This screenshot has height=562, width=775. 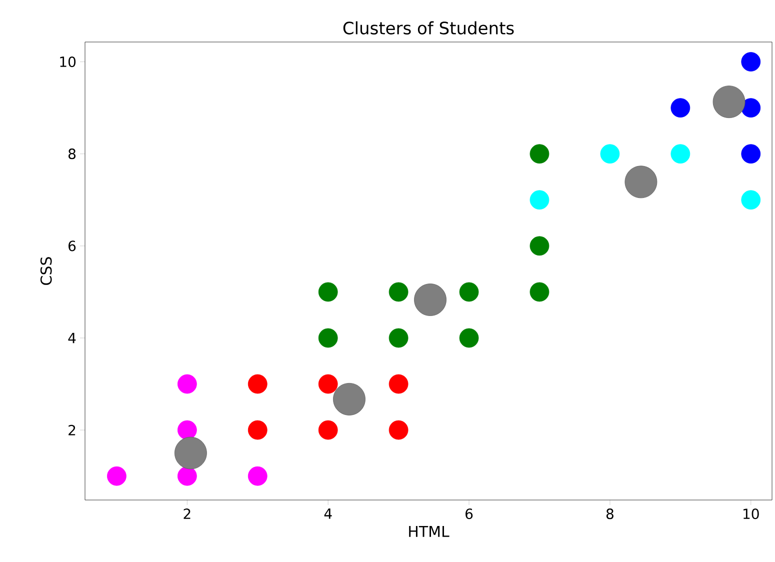 What do you see at coordinates (72, 246) in the screenshot?
I see `y-tick-label: 6` at bounding box center [72, 246].